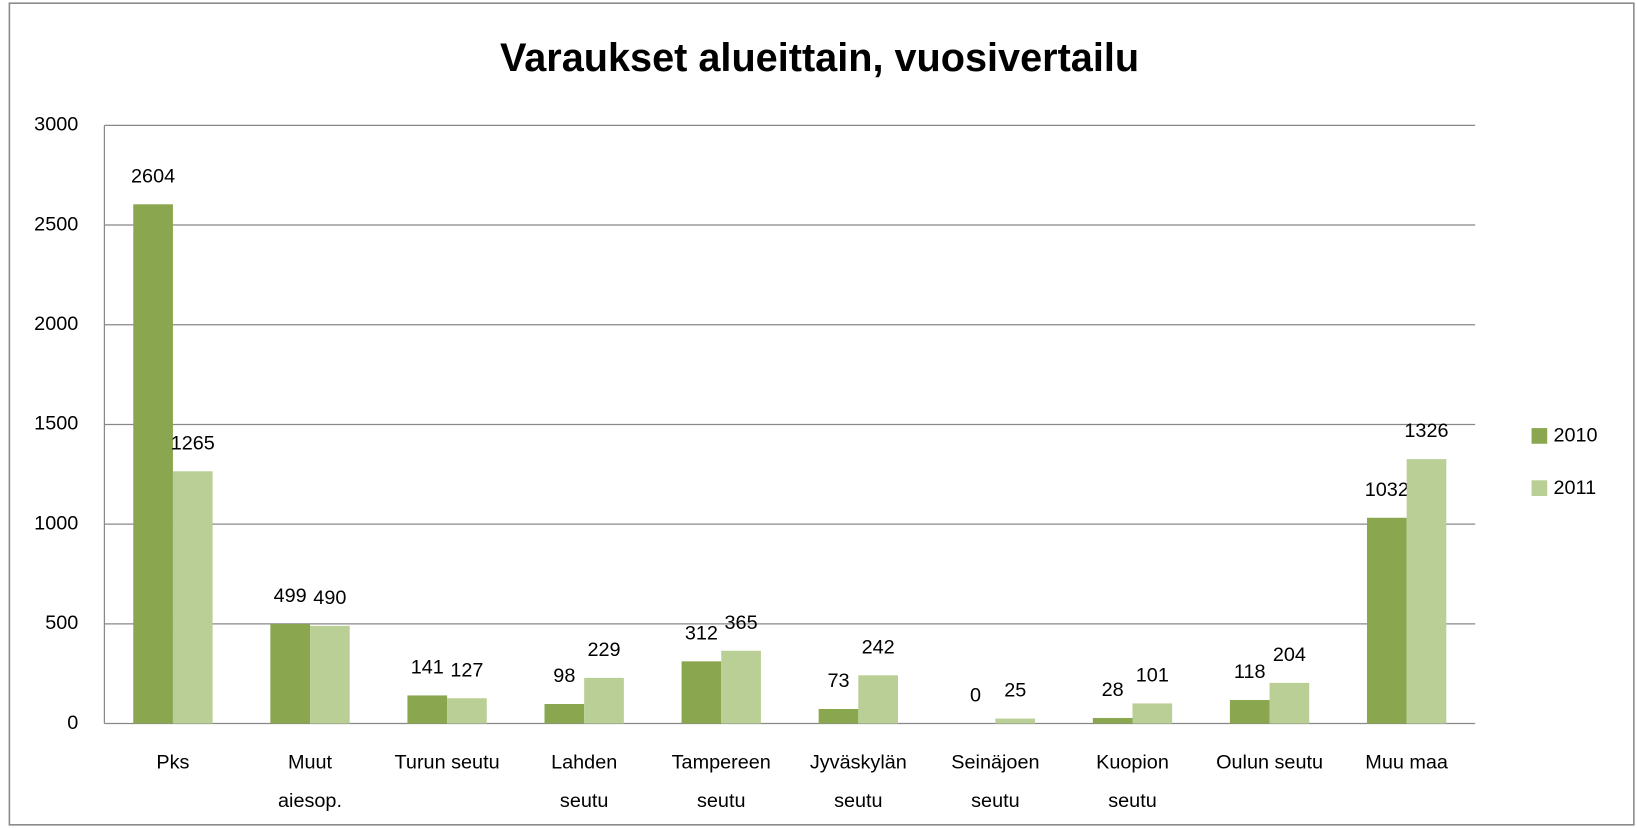  I want to click on y-tick-label: 1500, so click(56, 424).